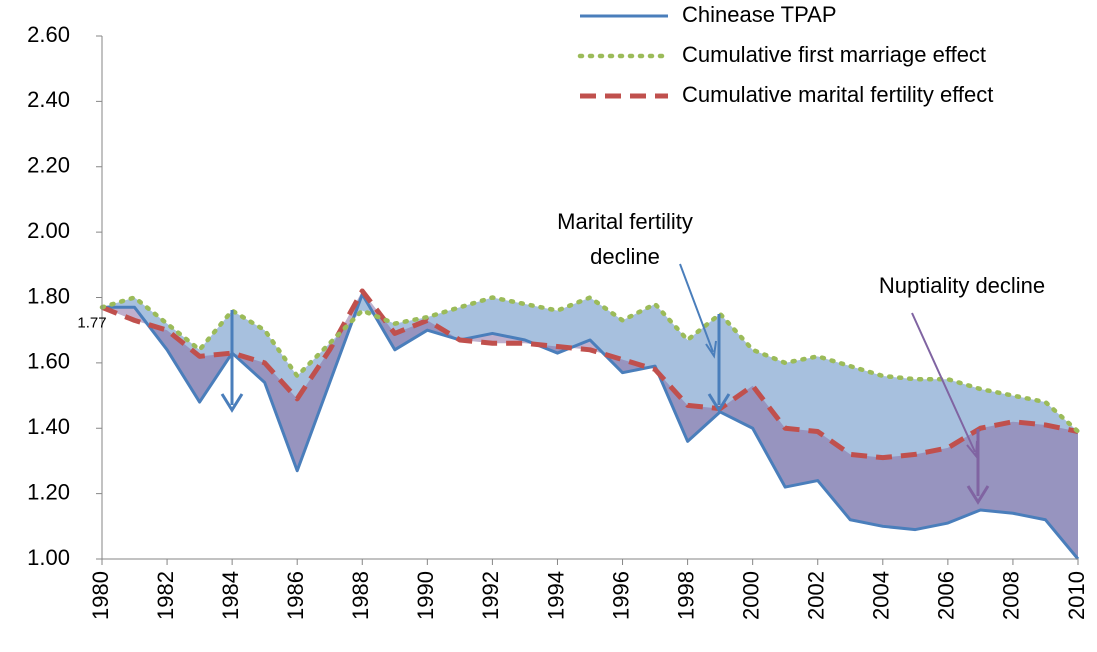 Image resolution: width=1097 pixels, height=652 pixels. Describe the element at coordinates (48, 557) in the screenshot. I see `y-tick-label: 1.00` at that location.